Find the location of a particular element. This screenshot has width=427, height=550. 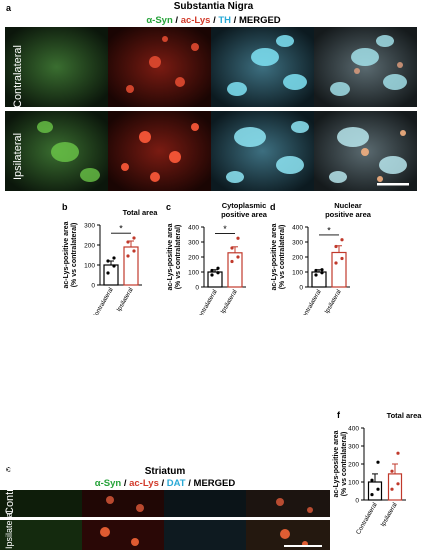

panel-e-stain-legend: α-Syn / ac-Lys / DAT / MERGED is located at coordinates (165, 483).